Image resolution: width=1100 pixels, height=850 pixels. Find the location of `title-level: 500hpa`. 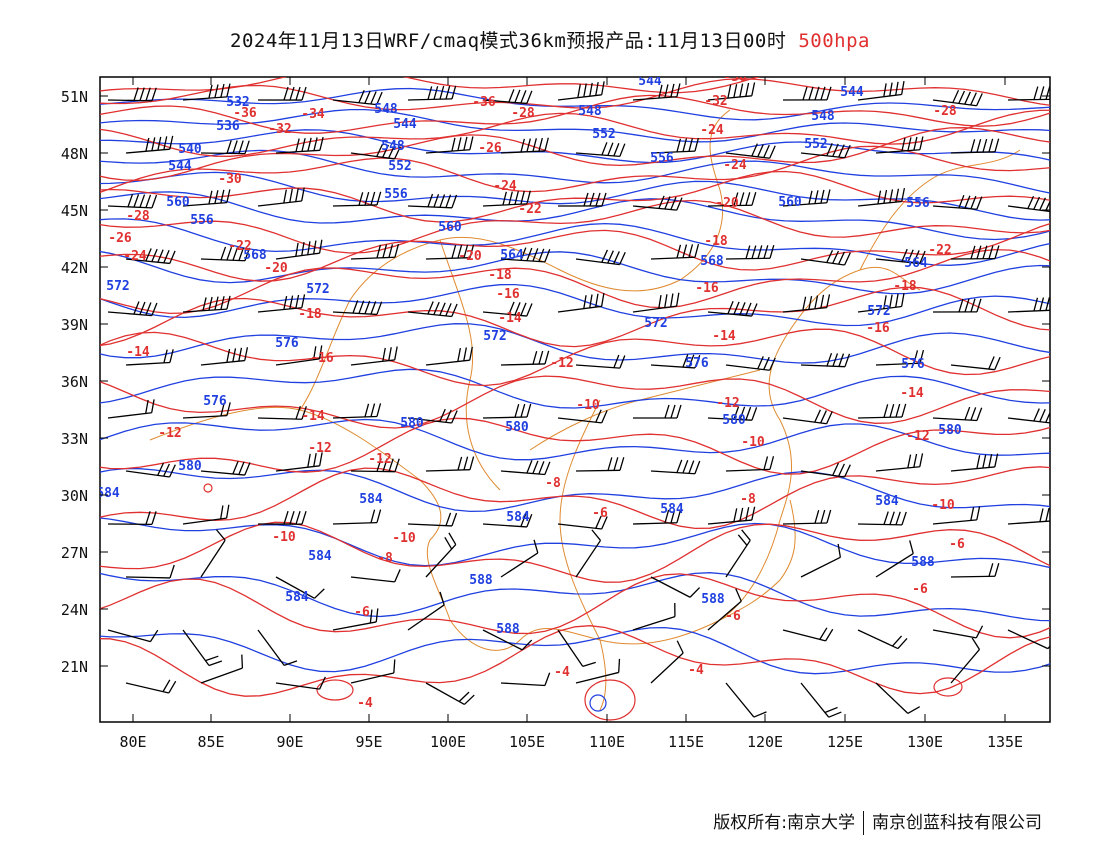

title-level: 500hpa is located at coordinates (834, 41).